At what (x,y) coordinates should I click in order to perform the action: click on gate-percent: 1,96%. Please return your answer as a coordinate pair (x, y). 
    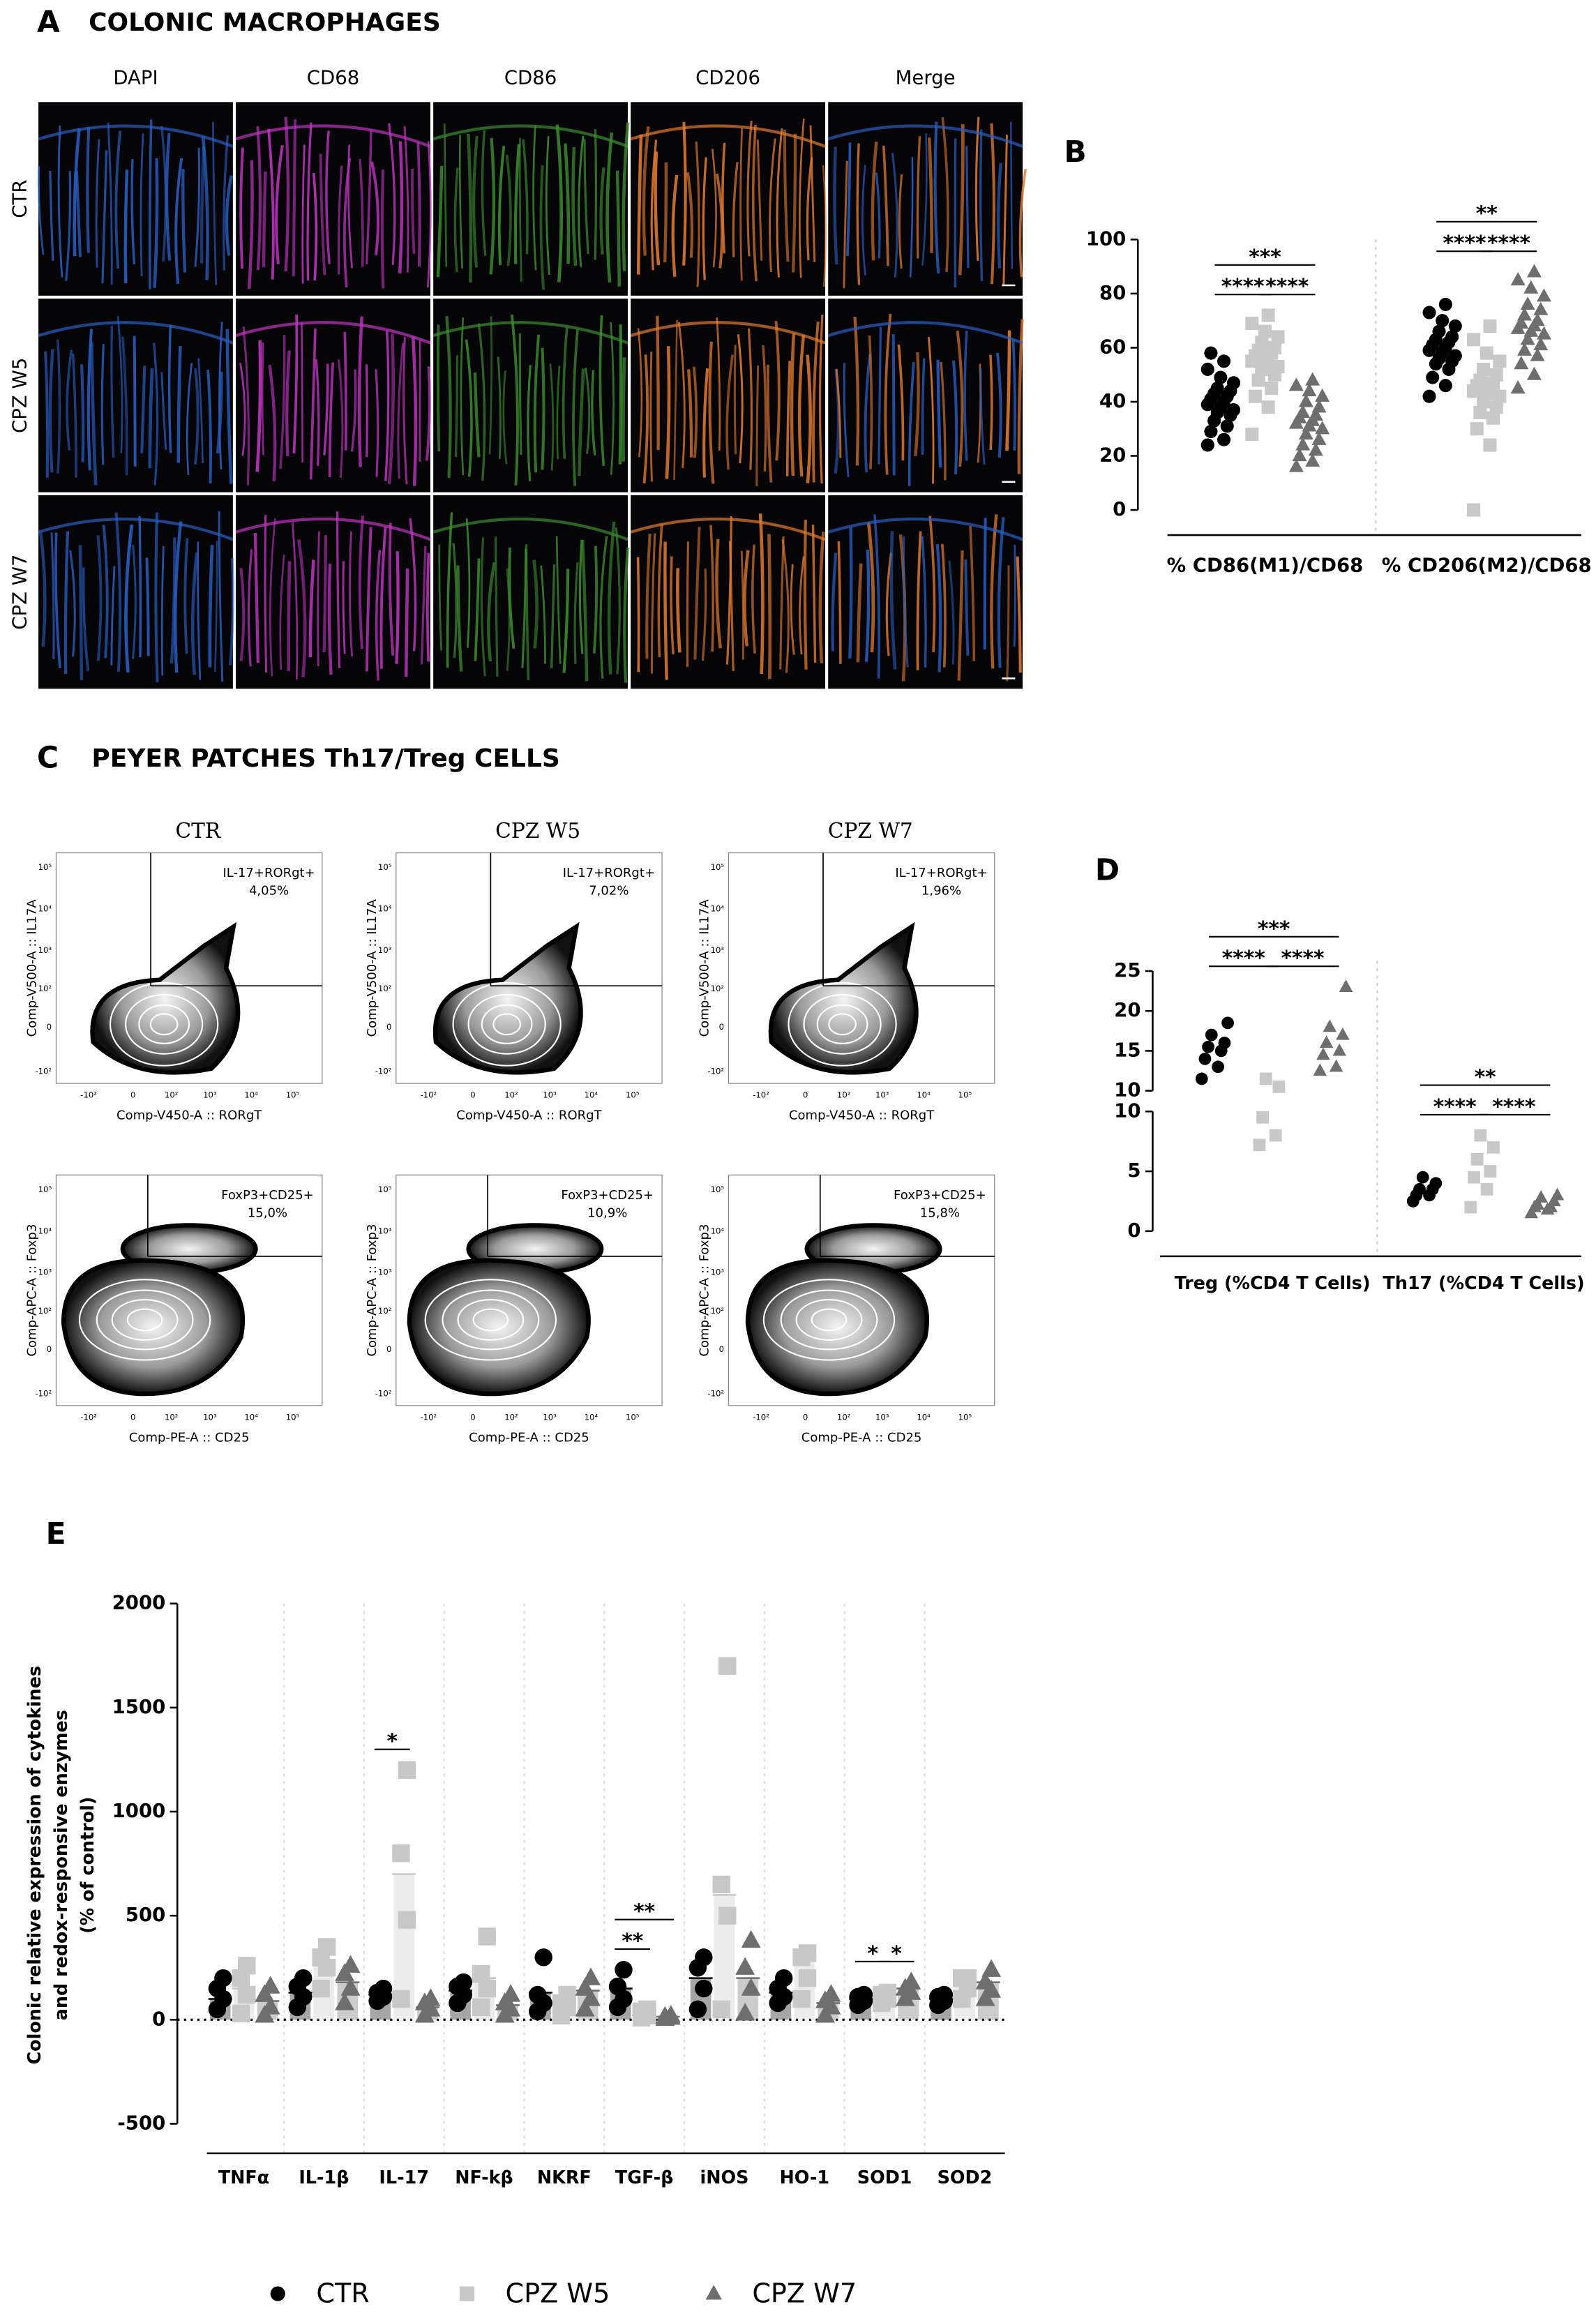
    Looking at the image, I should click on (941, 891).